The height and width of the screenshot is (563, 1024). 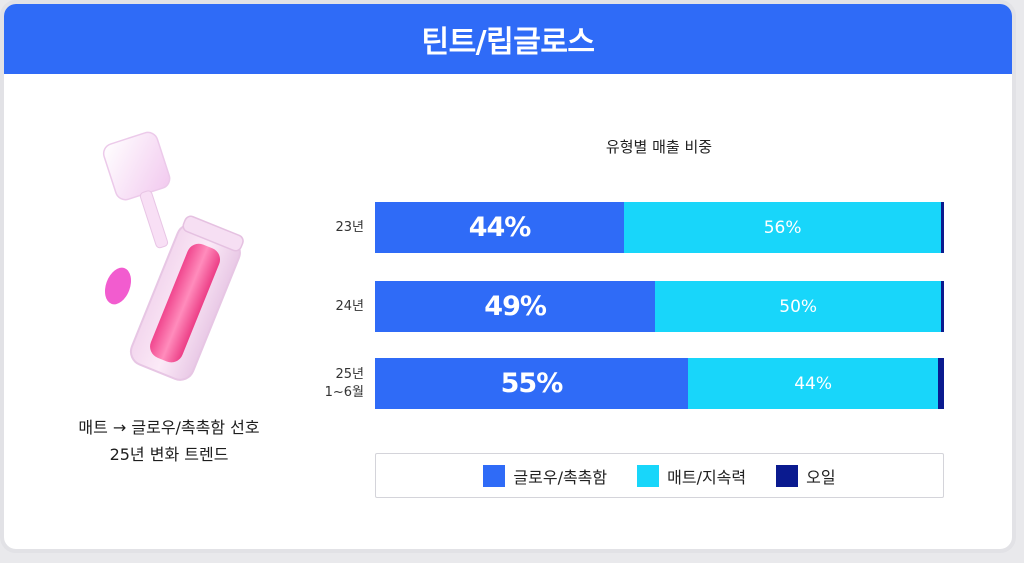 I want to click on legend-swatch-glow, so click(x=494, y=475).